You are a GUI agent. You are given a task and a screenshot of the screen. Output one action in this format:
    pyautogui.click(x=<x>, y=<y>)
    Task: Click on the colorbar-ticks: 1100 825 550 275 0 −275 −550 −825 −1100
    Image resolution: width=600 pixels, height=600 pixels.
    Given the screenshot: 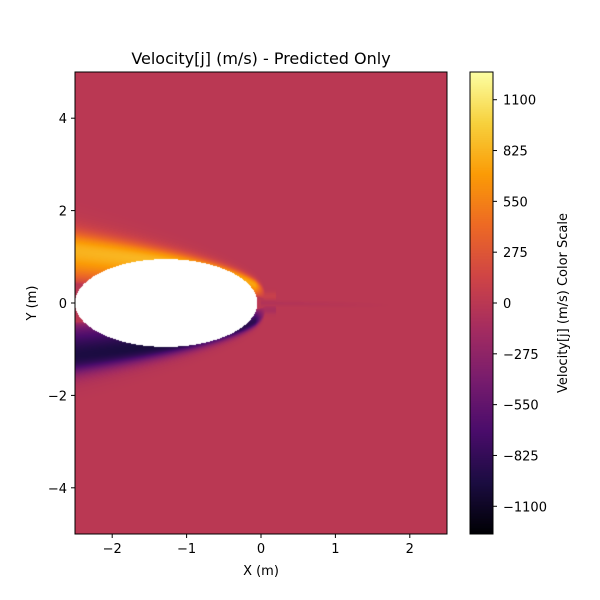 What is the action you would take?
    pyautogui.click(x=520, y=304)
    